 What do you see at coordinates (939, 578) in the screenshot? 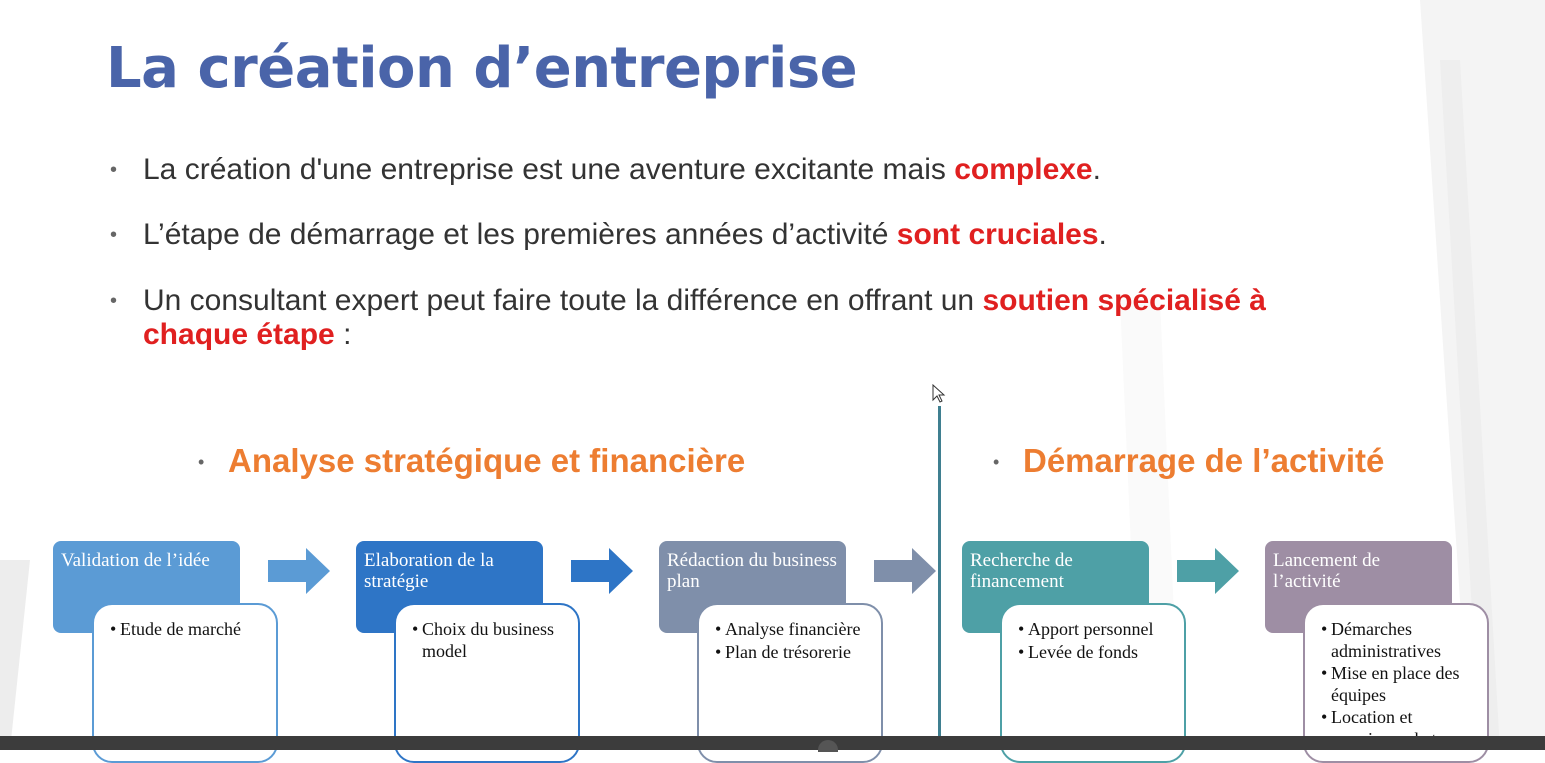
I see `section-divider` at bounding box center [939, 578].